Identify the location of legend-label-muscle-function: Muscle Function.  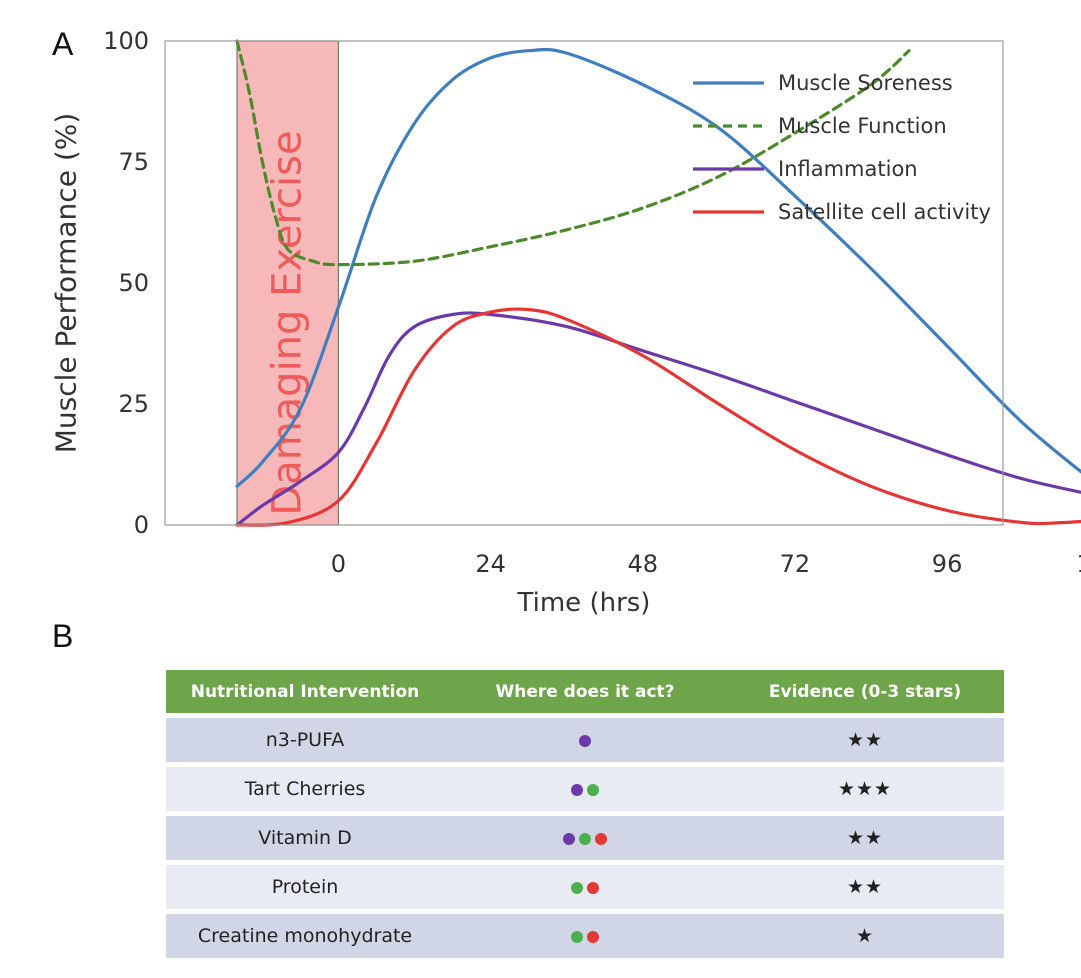
(862, 126).